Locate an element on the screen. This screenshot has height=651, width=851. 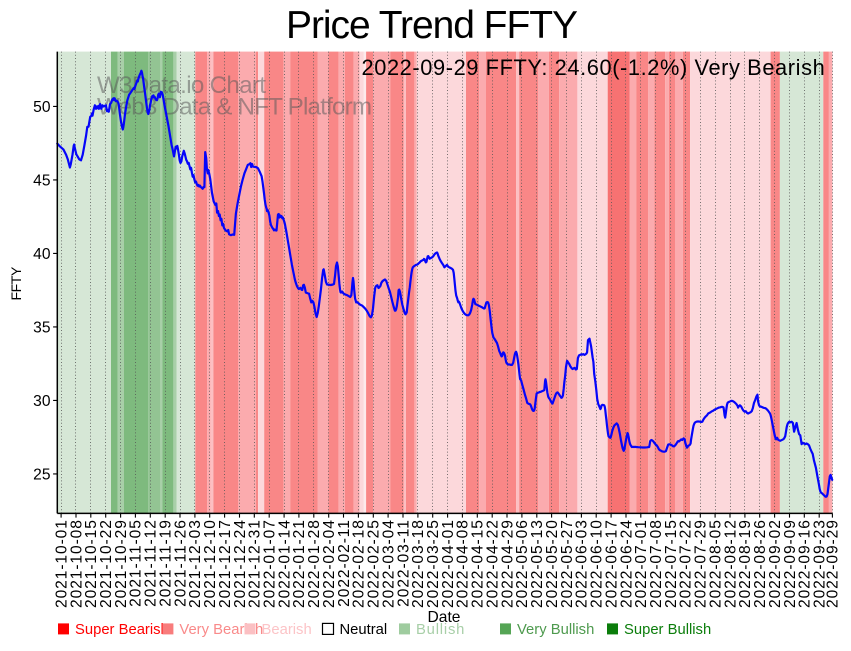
svg-text: Super Bullish is located at coordinates (667, 630).